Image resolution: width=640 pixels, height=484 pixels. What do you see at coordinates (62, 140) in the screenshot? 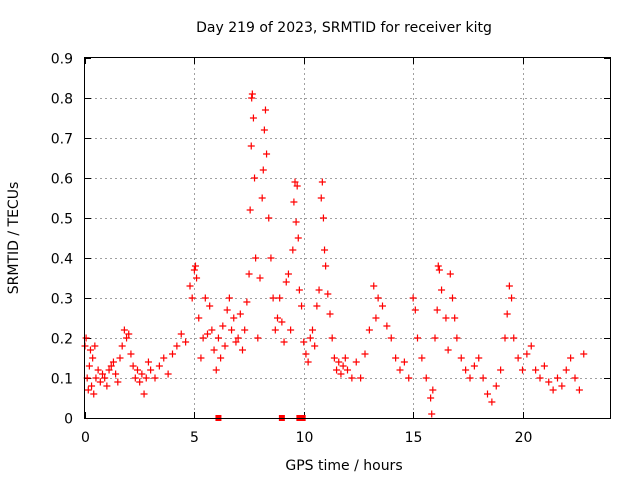
I see `y-tick-label: 0.7` at bounding box center [62, 140].